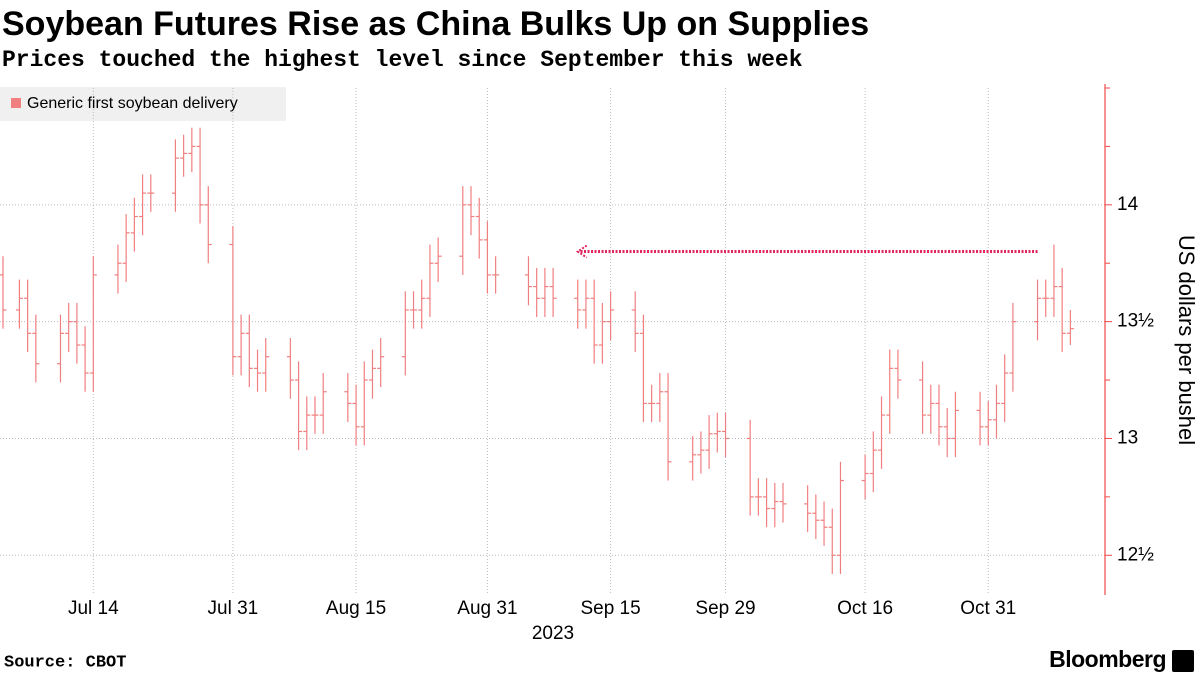 The height and width of the screenshot is (675, 1200). What do you see at coordinates (93, 608) in the screenshot?
I see `x-tick-label: Jul 14` at bounding box center [93, 608].